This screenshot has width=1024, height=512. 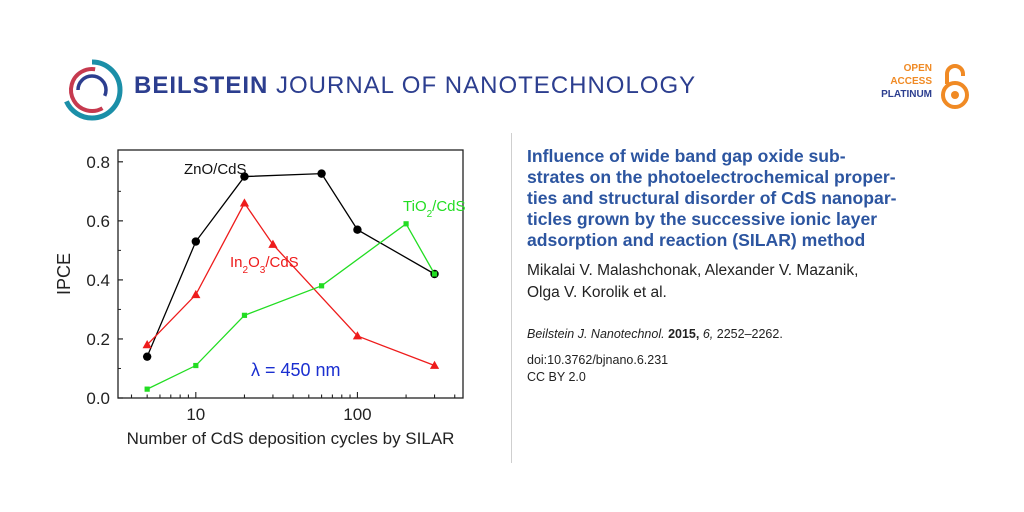 What do you see at coordinates (291, 438) in the screenshot?
I see `x-axis-label: Number of CdS deposition cycles by SILAR` at bounding box center [291, 438].